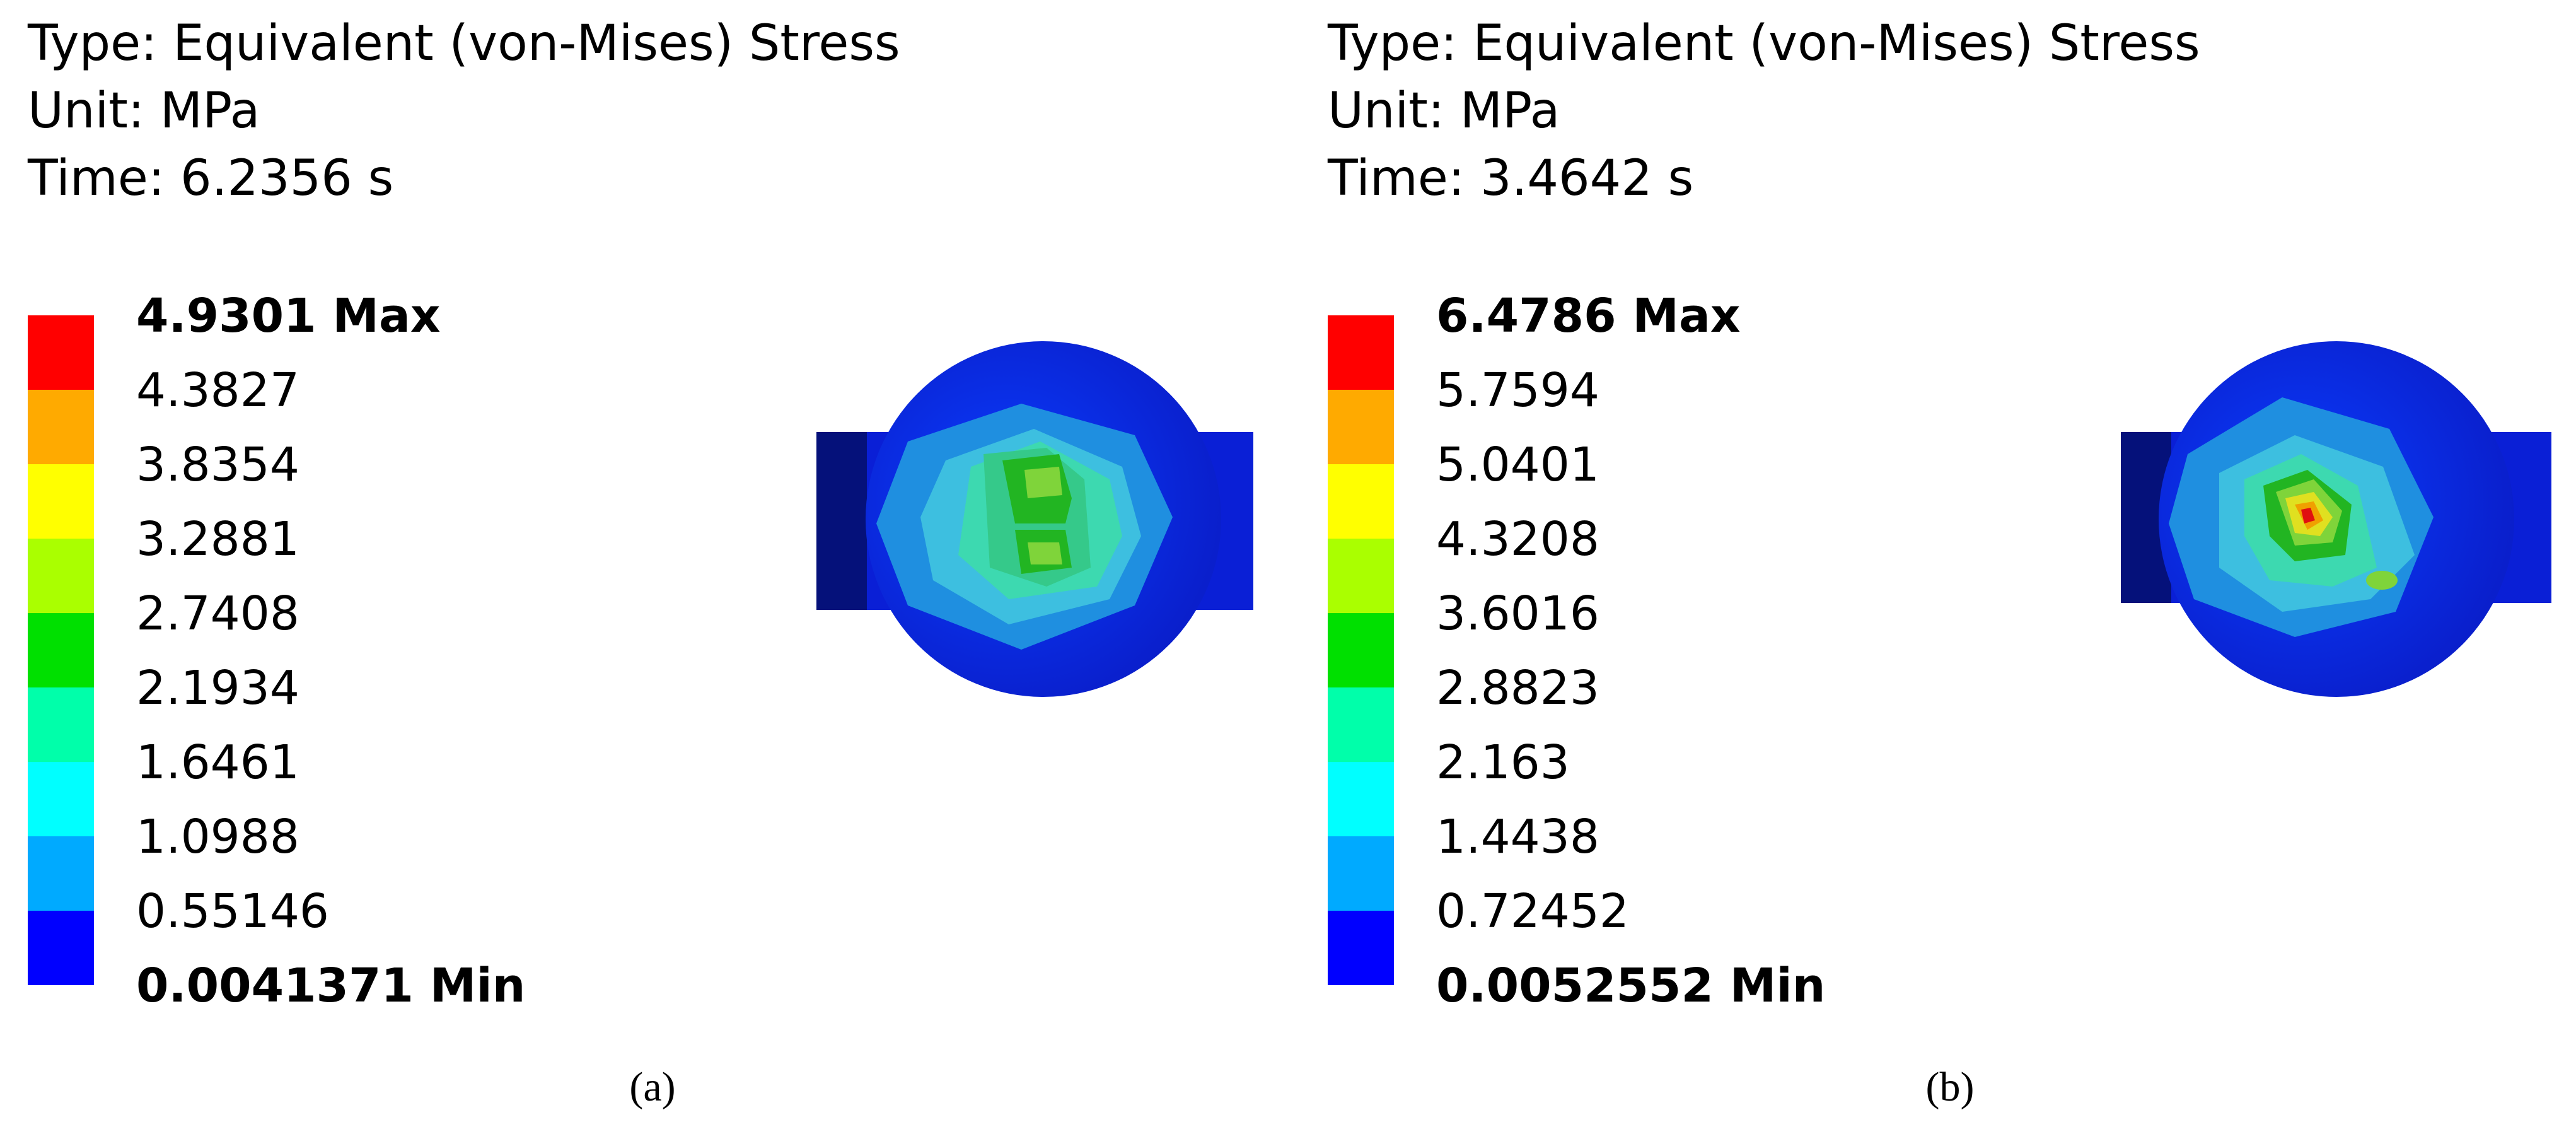 The width and height of the screenshot is (2576, 1134). Describe the element at coordinates (1503, 762) in the screenshot. I see `legend-label: 2.163` at that location.